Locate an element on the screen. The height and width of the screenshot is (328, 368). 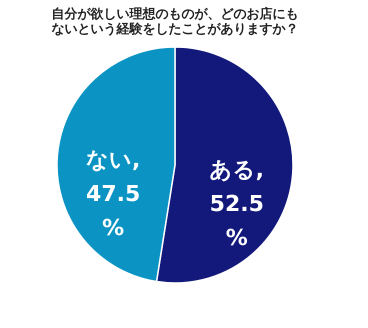
slice-label: ある, 52.5 % is located at coordinates (237, 204).